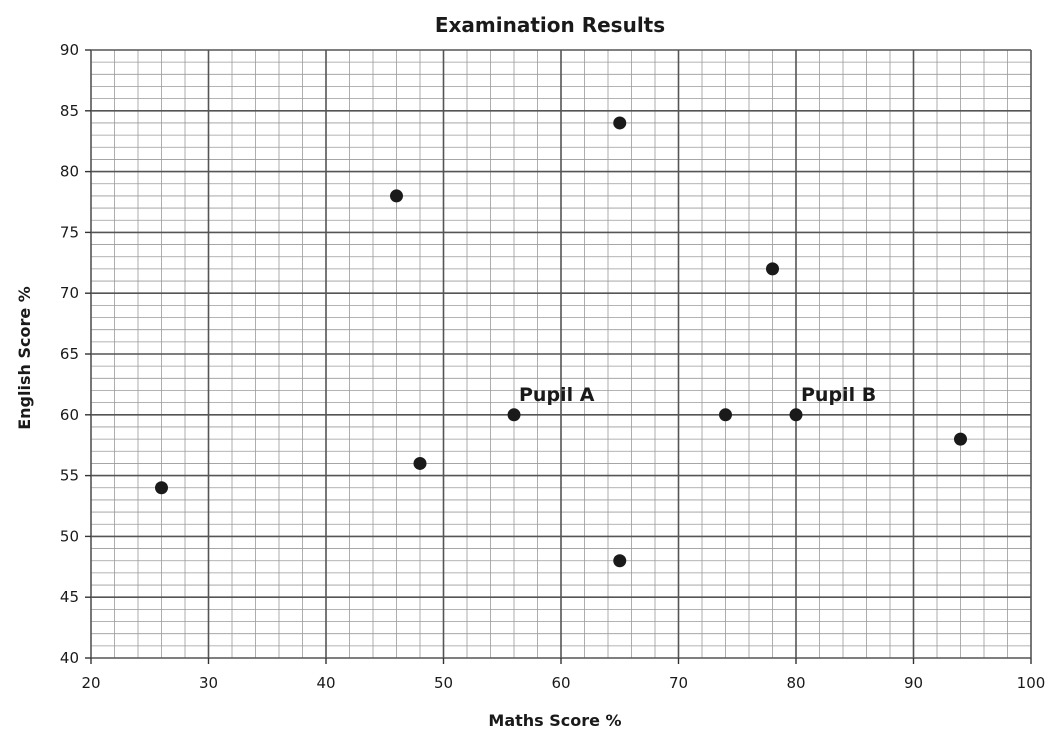 The image size is (1048, 731). I want to click on y-tick-label: 50, so click(69, 536).